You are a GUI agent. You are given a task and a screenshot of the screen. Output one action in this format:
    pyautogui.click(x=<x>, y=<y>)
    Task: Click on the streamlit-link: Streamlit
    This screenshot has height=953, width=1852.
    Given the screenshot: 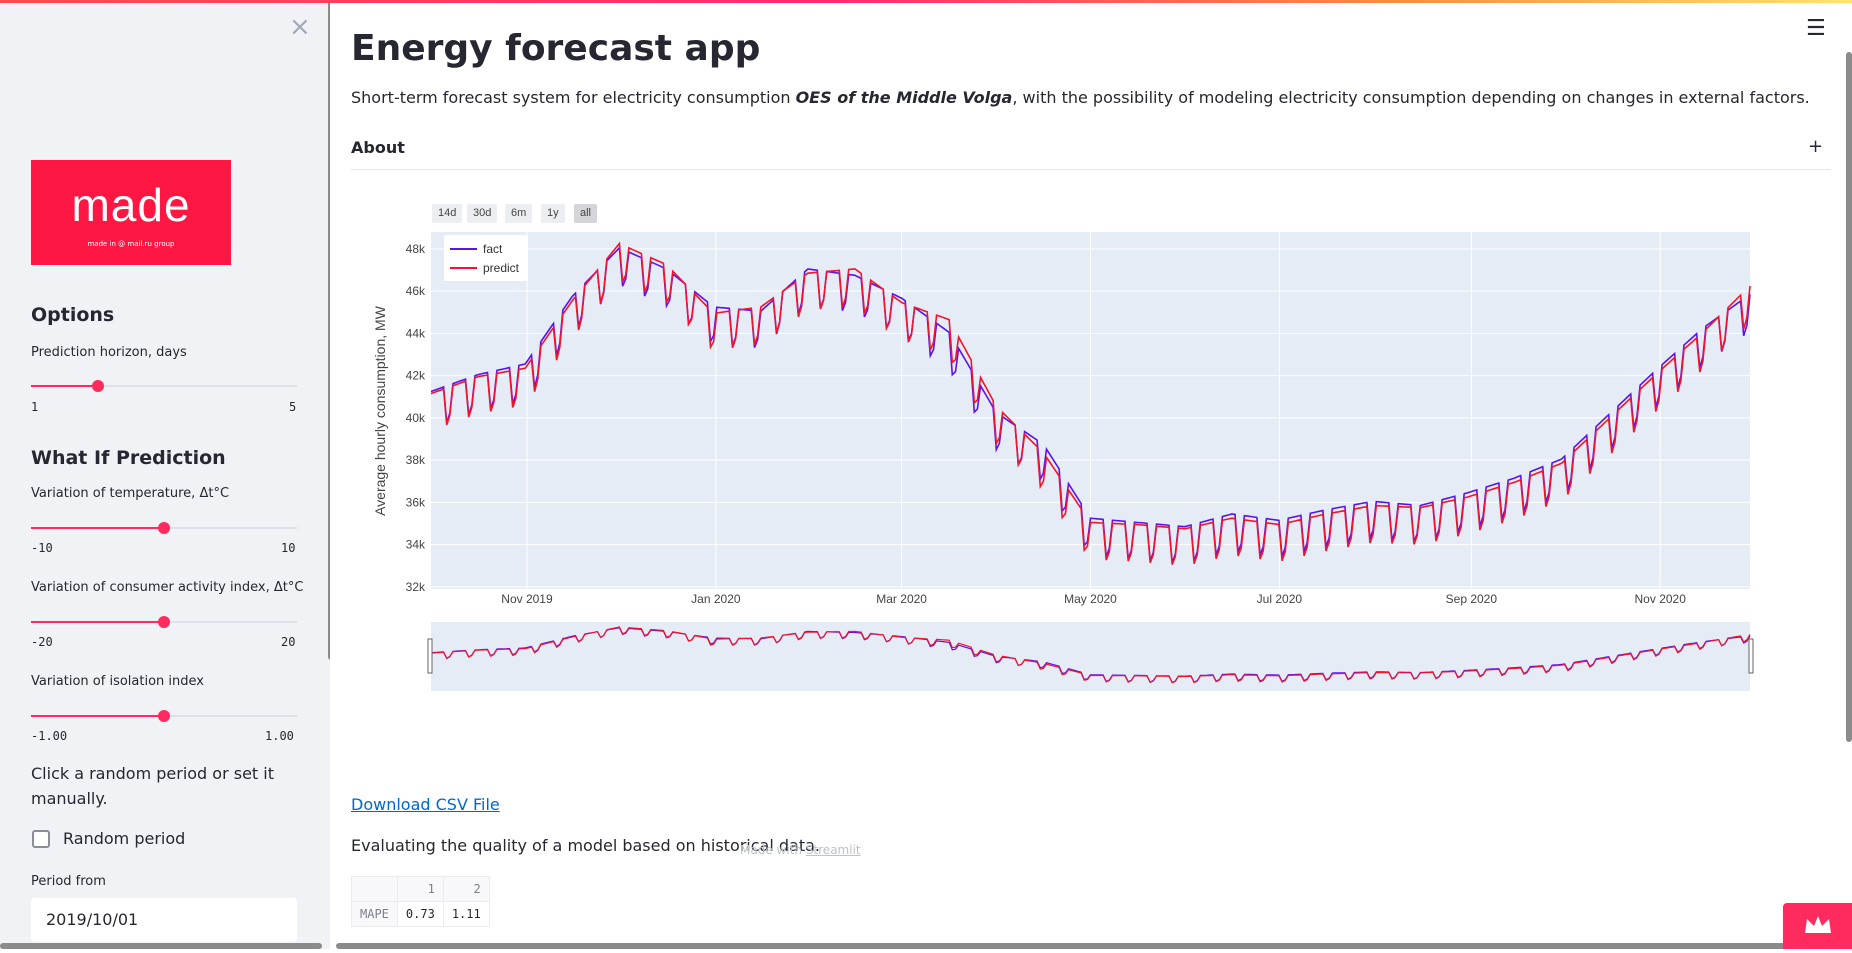 What is the action you would take?
    pyautogui.click(x=833, y=850)
    